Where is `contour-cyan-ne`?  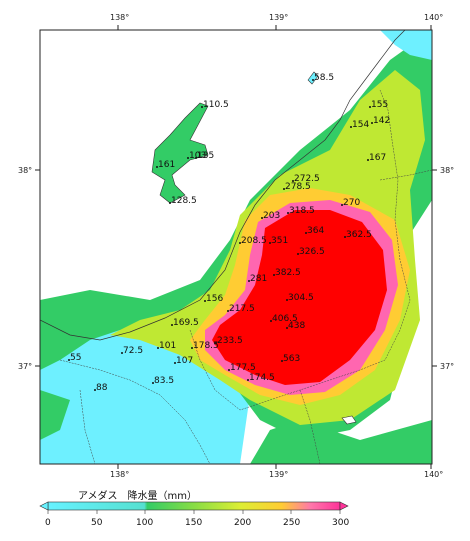 contour-cyan-ne is located at coordinates (406, 45).